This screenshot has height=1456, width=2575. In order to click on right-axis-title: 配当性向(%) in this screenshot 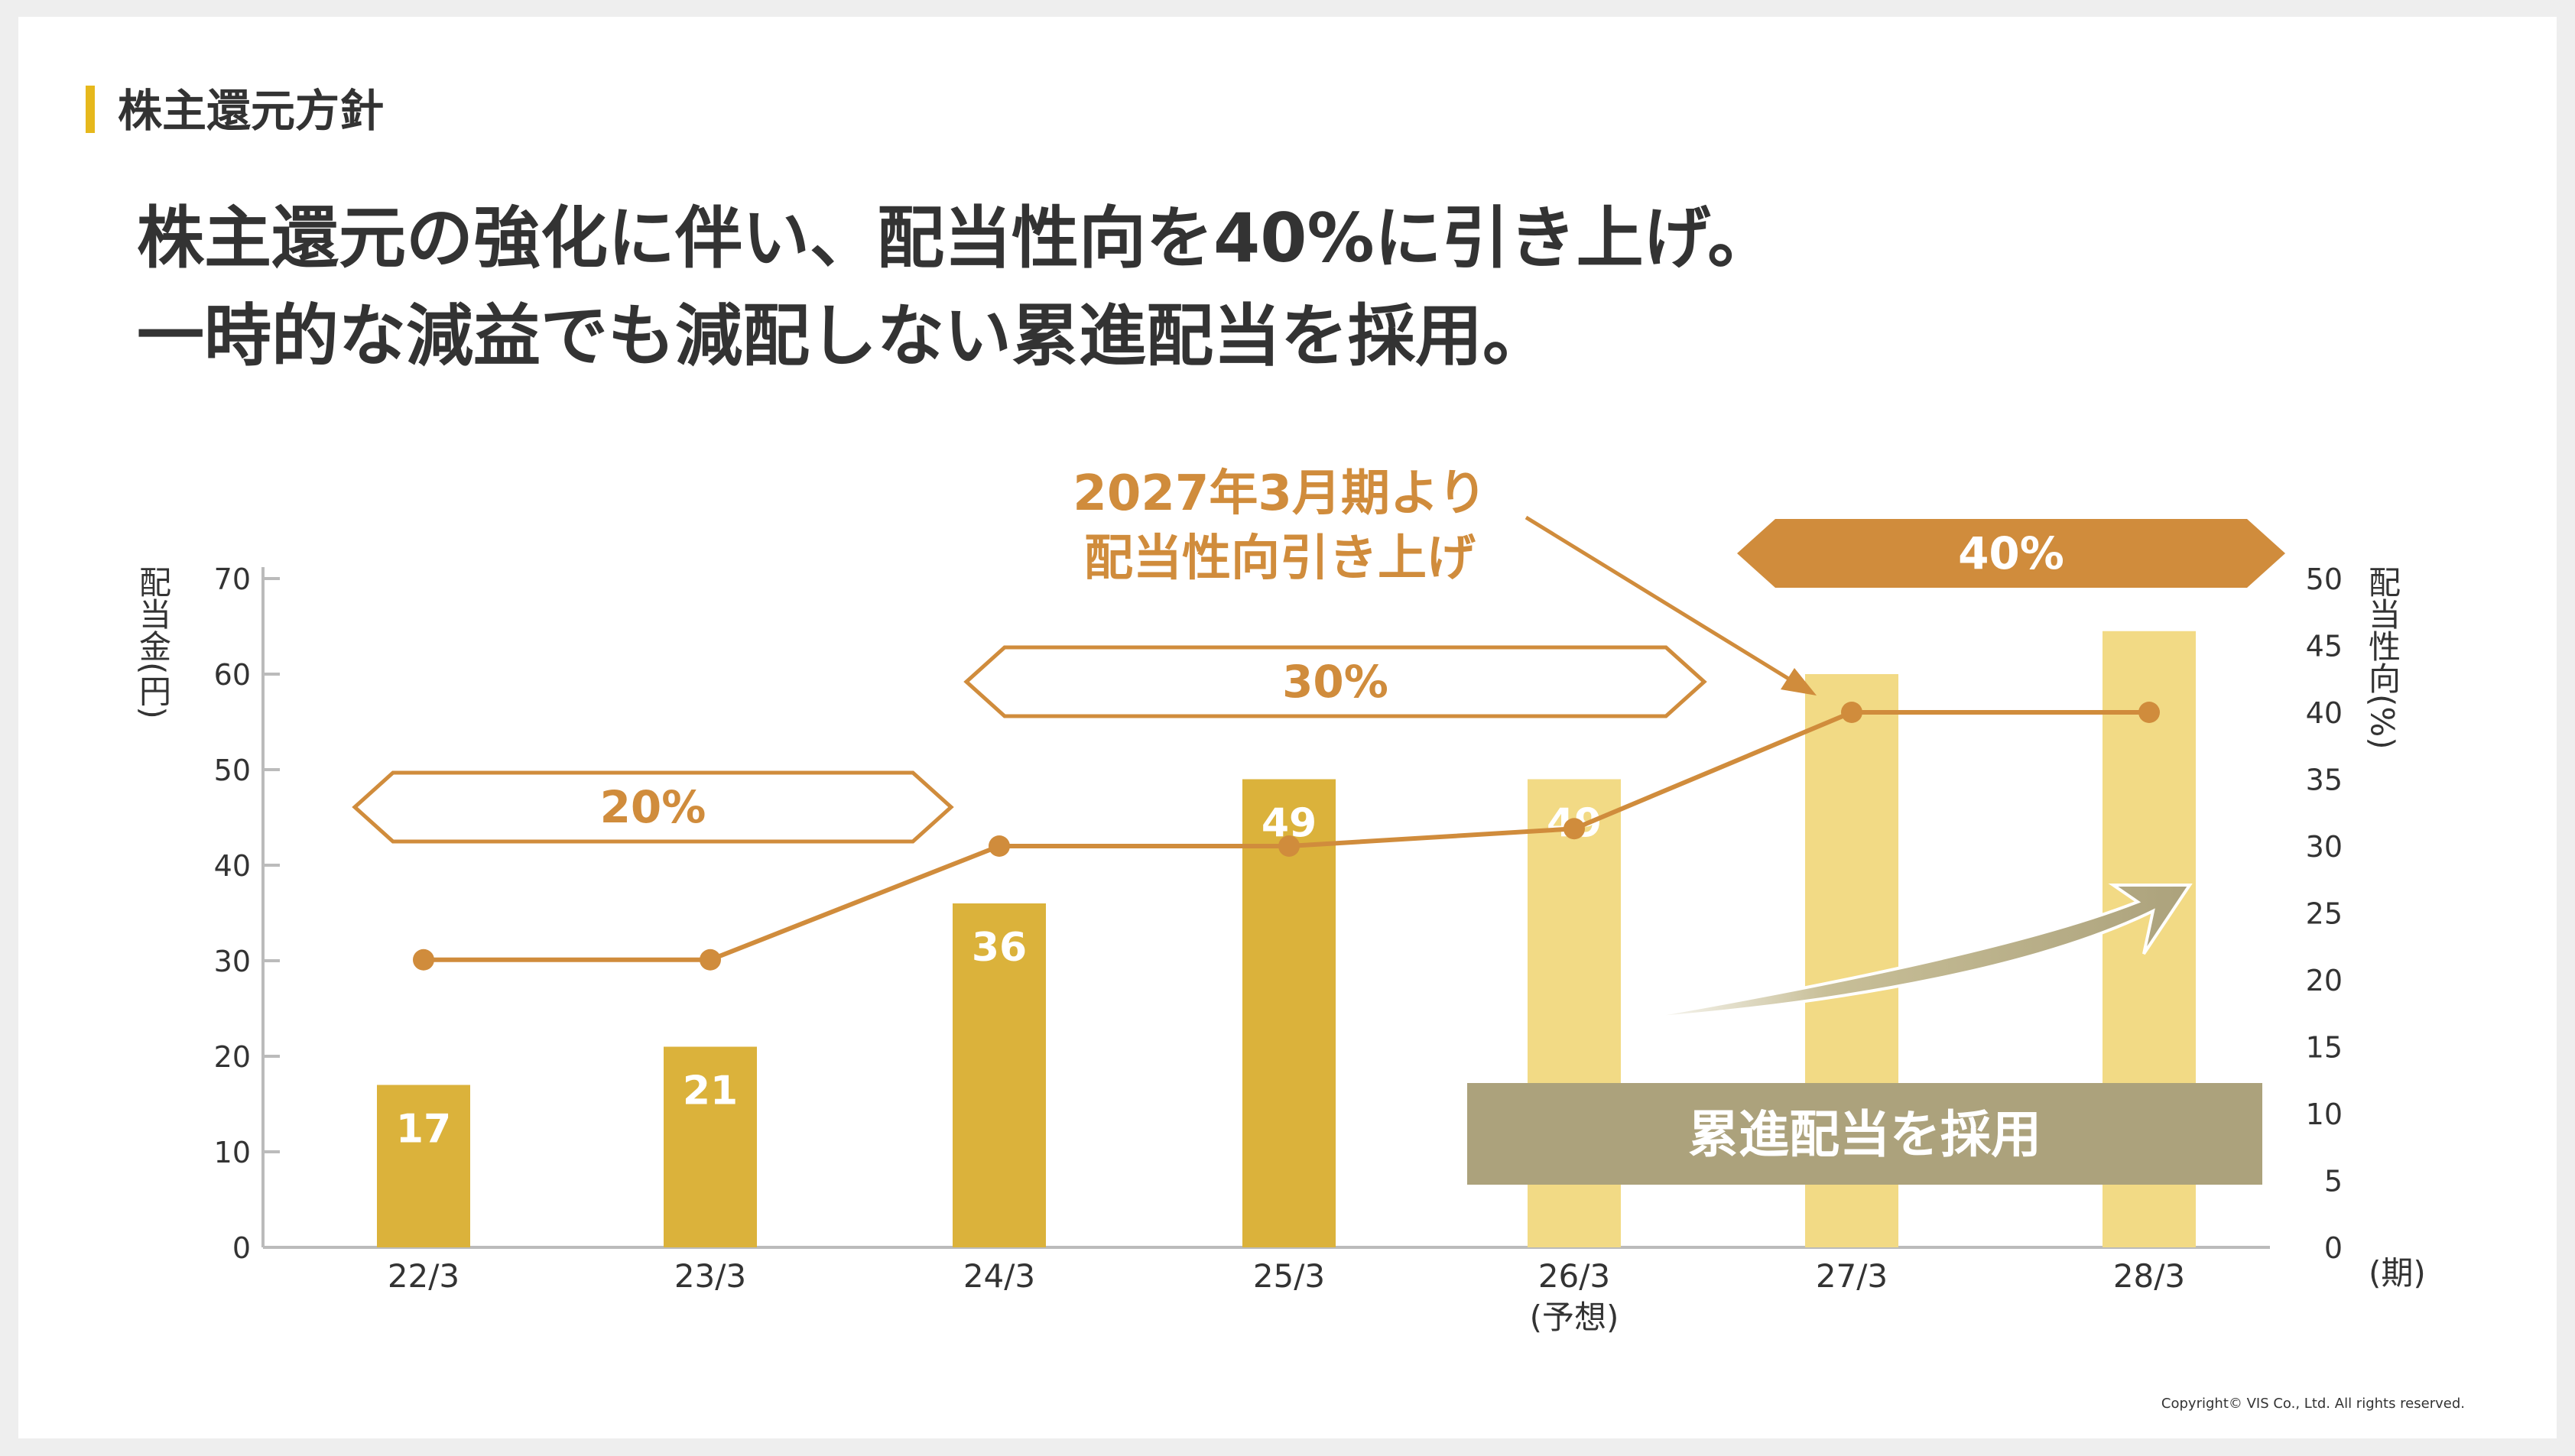, I will do `click(2382, 658)`.